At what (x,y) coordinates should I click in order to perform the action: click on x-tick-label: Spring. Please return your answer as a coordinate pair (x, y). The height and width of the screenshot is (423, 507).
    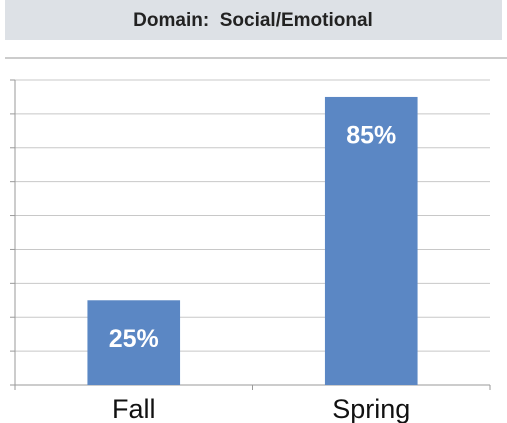
    Looking at the image, I should click on (371, 408).